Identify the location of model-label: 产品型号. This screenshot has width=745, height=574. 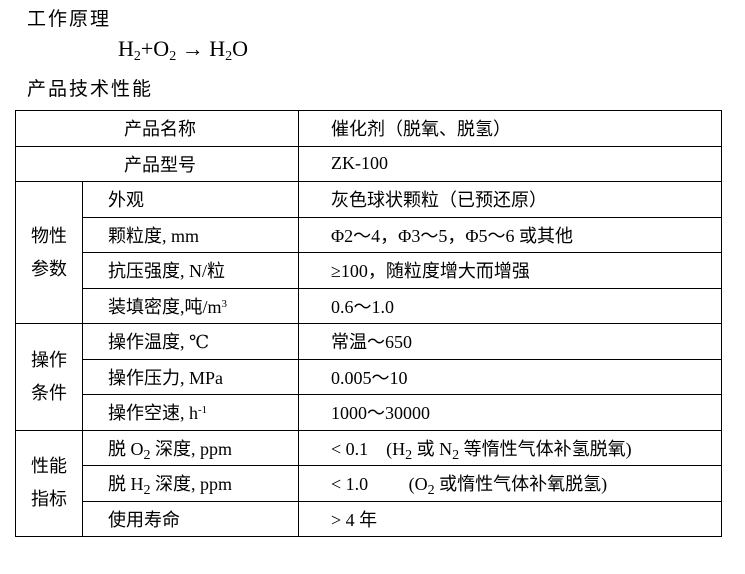
(157, 163).